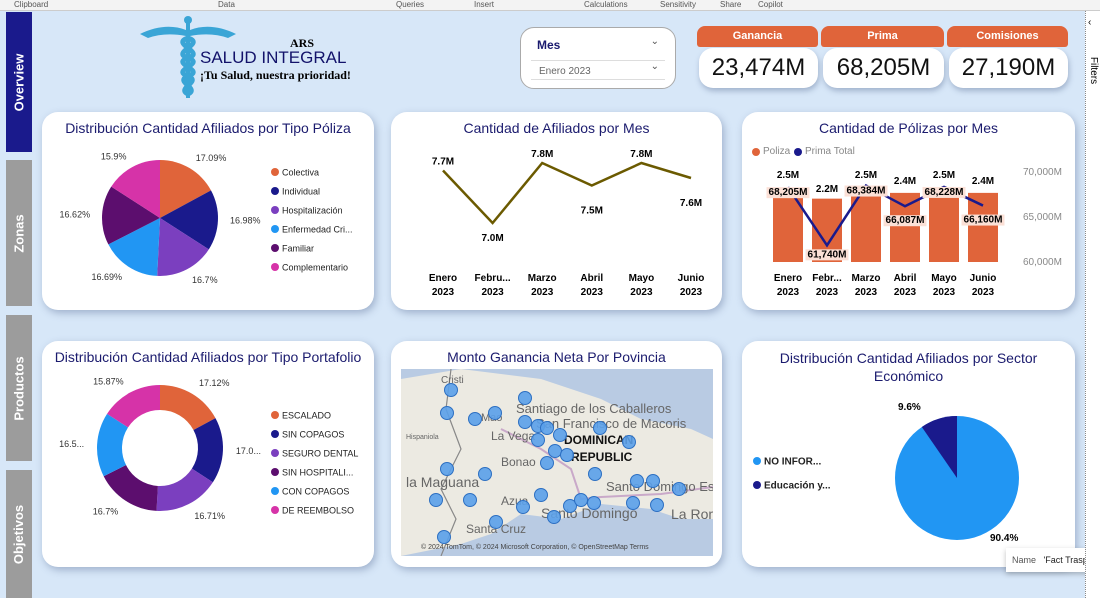 This screenshot has width=1100, height=598. I want to click on map-place-label: Bonao, so click(518, 462).